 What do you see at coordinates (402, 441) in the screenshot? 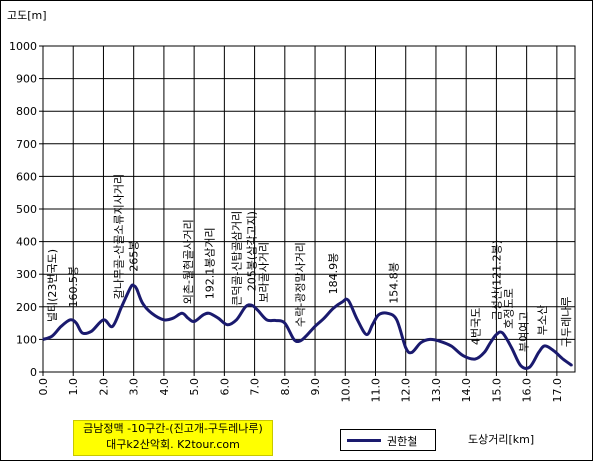
I see `legend-label: 권한철` at bounding box center [402, 441].